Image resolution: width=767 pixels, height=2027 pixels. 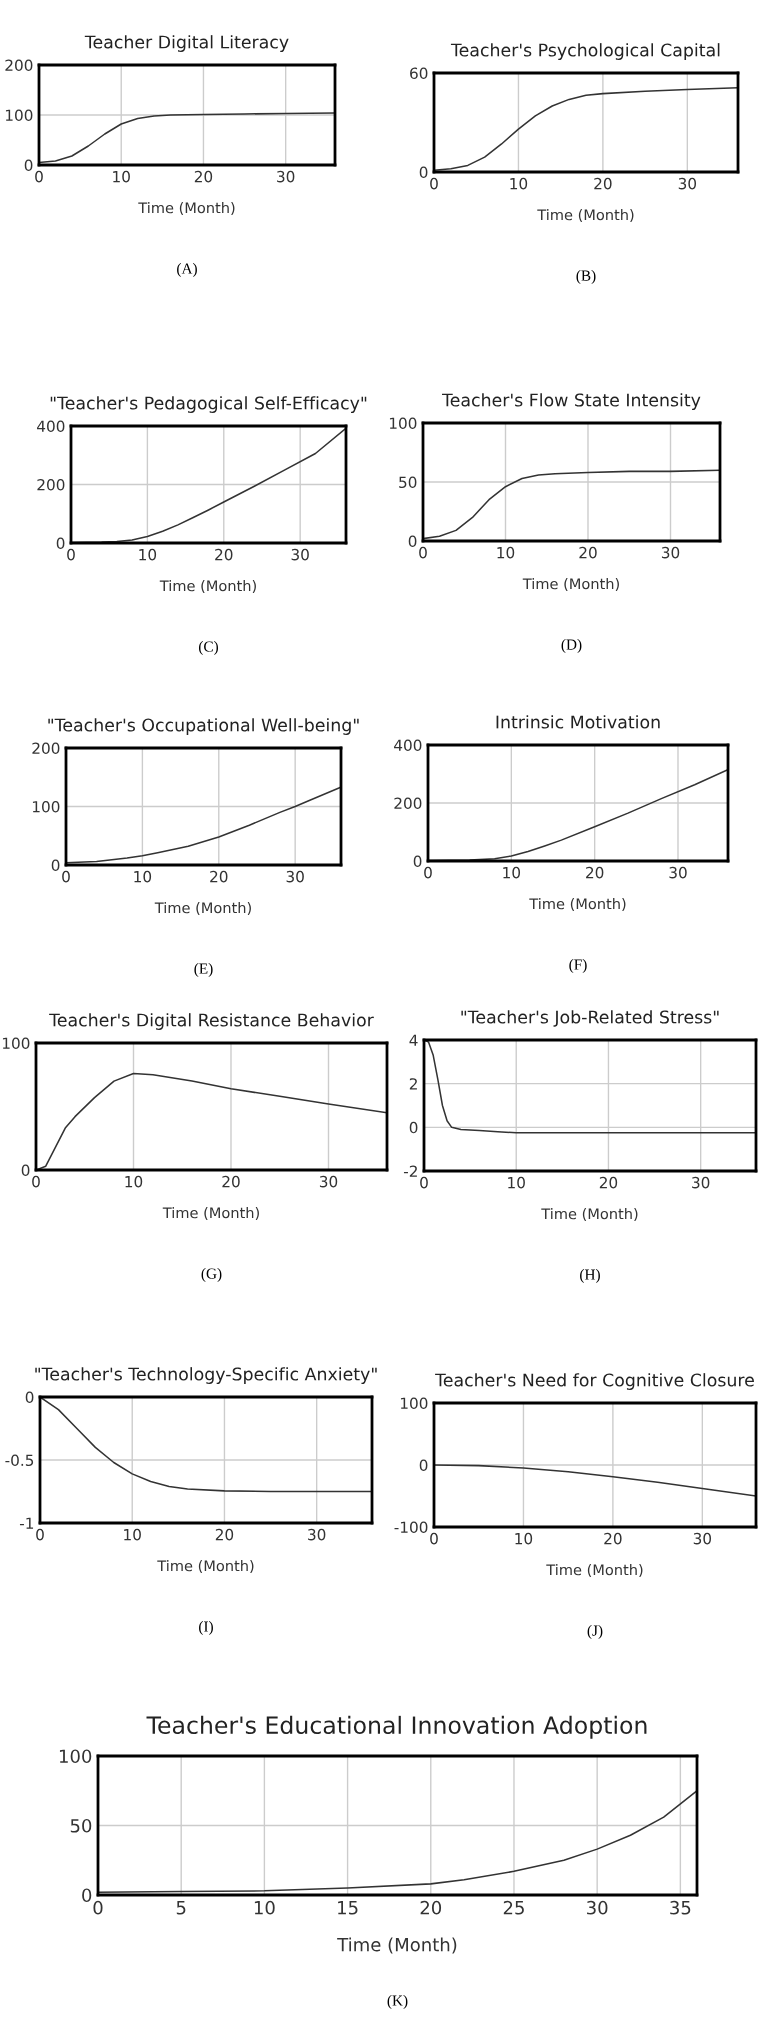 I want to click on text: (H), so click(x=590, y=1276).